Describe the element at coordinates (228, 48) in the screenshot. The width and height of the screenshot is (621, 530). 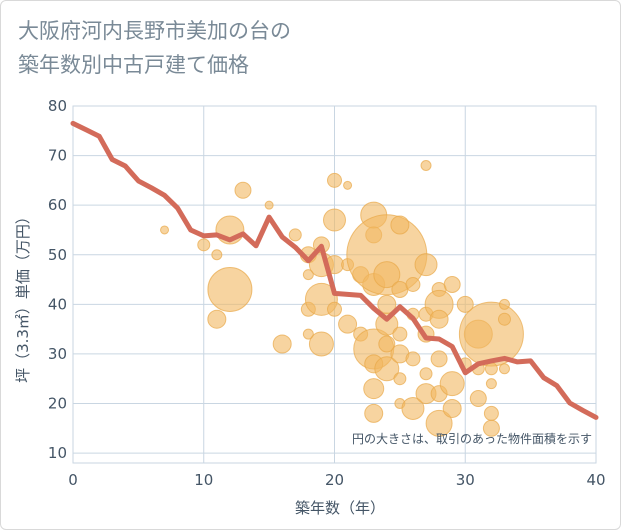
I see `chart-title: 大阪府河内長野市美加の台の 築年数別中古戸建て価格` at that location.